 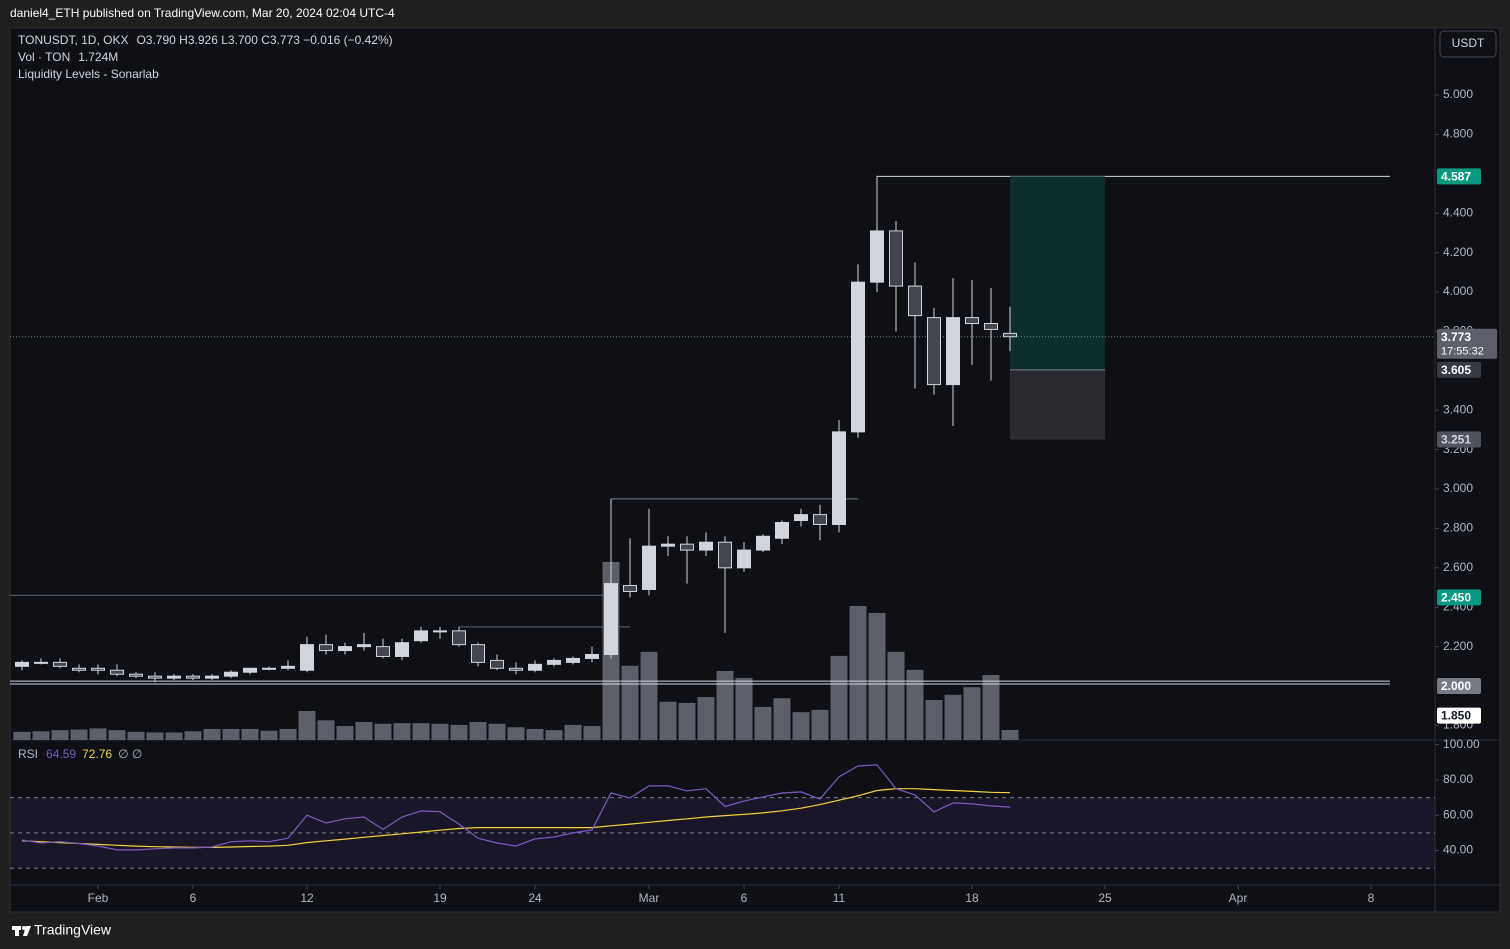 I want to click on y-tick-label: 4.200, so click(x=1458, y=252).